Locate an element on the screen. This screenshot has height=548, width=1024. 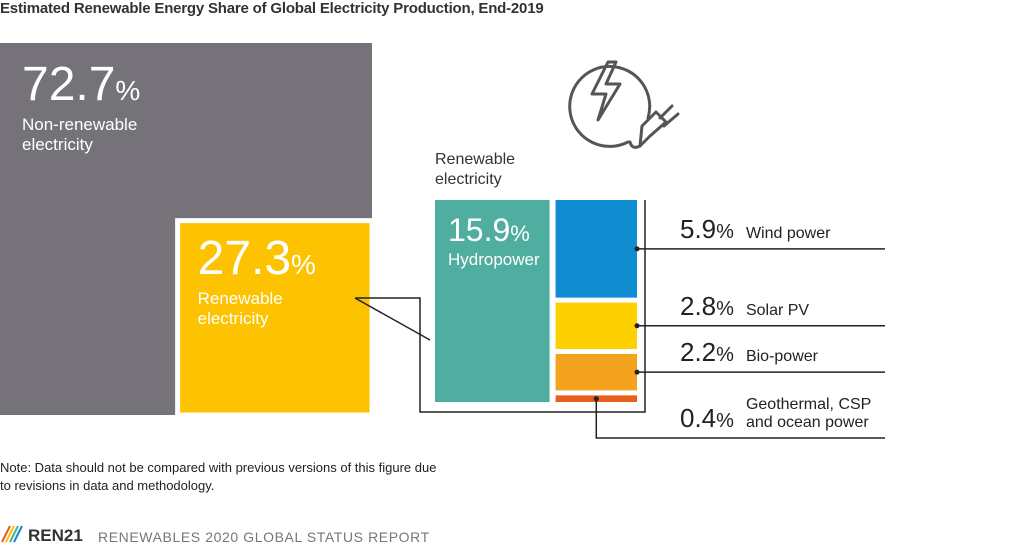
value-label: 0.4% is located at coordinates (707, 418).